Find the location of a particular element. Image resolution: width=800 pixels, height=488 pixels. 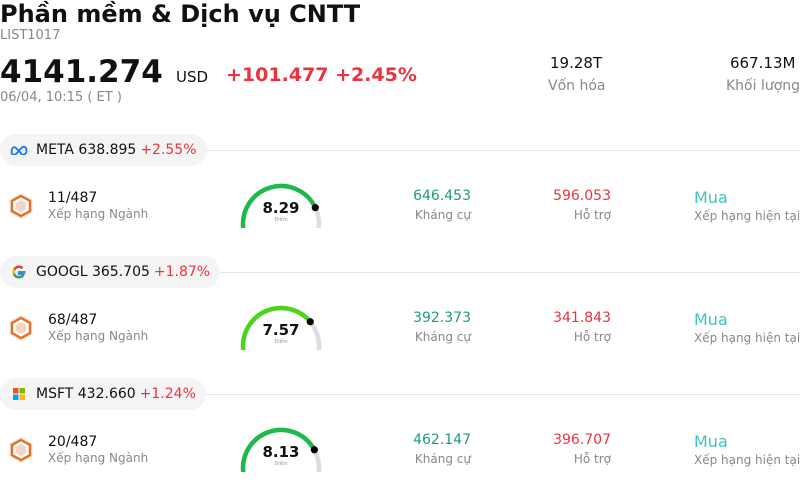

stock-symbol-price: GOOGL 365.705 is located at coordinates (93, 272).